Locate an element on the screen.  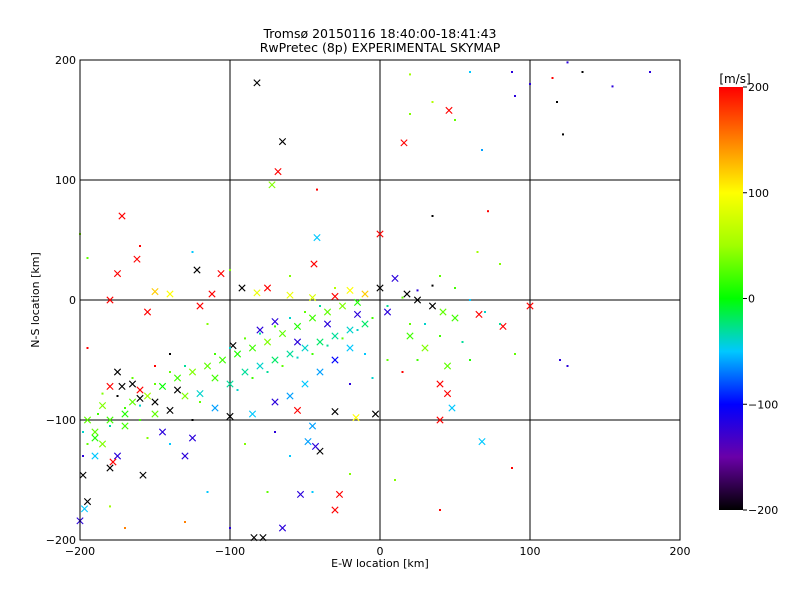
x-tick-label: −200 is located at coordinates (80, 551).